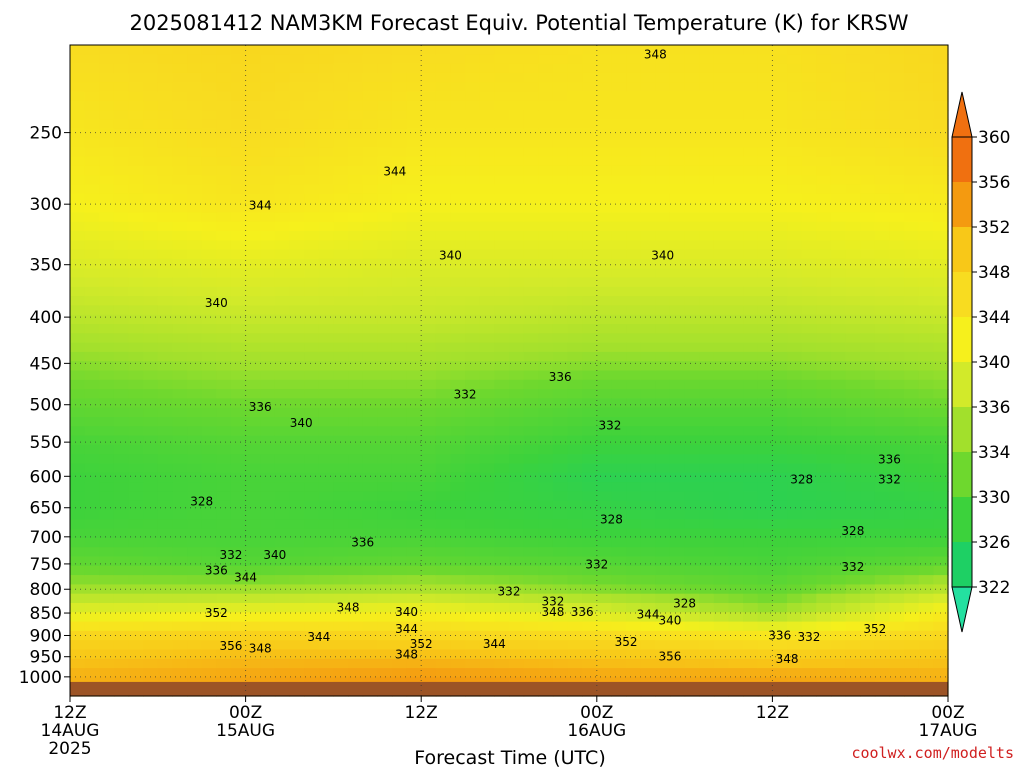  Describe the element at coordinates (406, 612) in the screenshot. I see `contour-label: 340` at that location.